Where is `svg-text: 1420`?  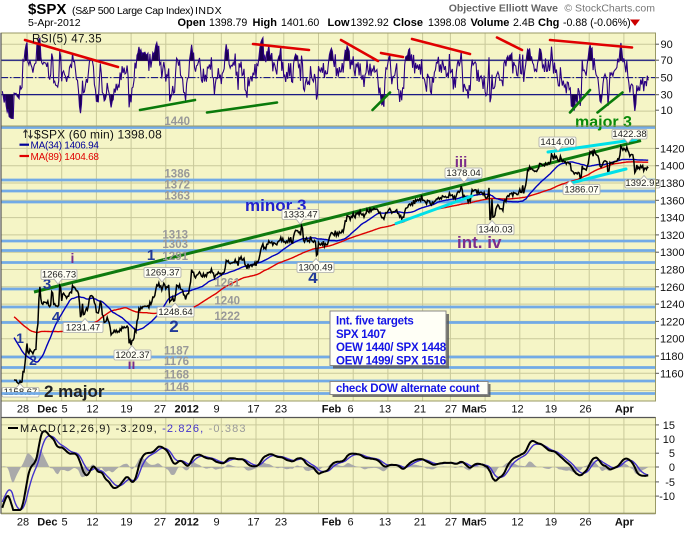 svg-text: 1420 is located at coordinates (672, 149).